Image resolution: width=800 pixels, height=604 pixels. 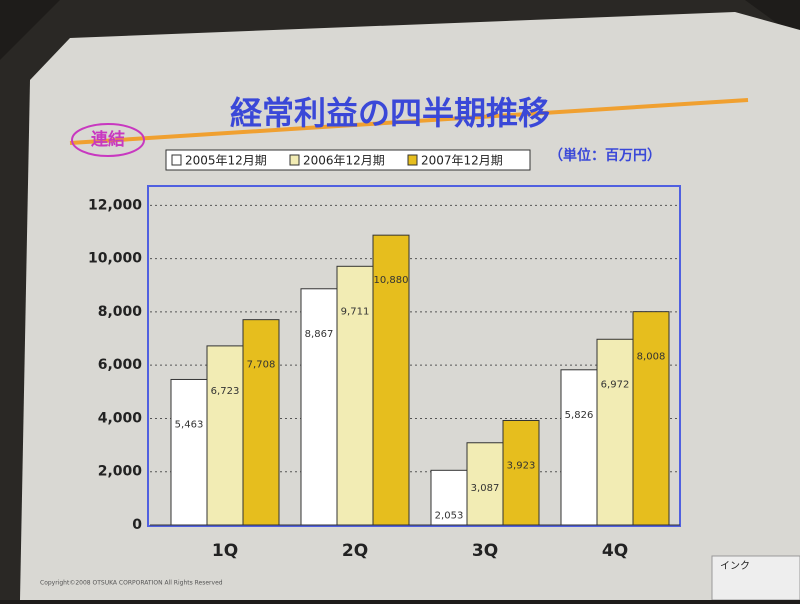 What do you see at coordinates (391, 280) in the screenshot?
I see `value-label: 10,880` at bounding box center [391, 280].